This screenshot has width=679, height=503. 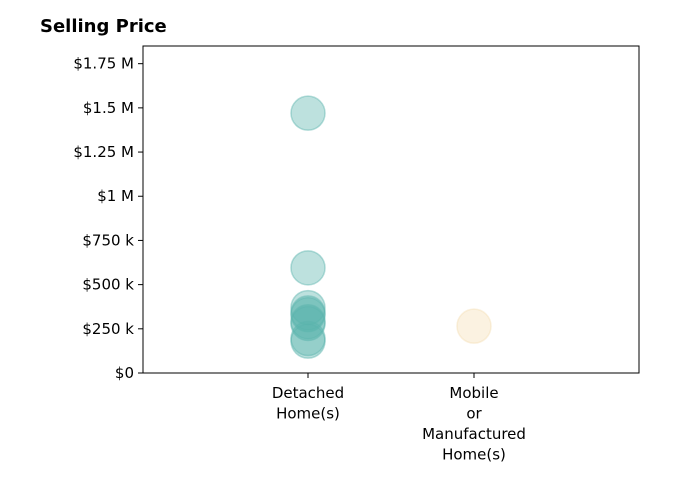 What do you see at coordinates (108, 108) in the screenshot?
I see `y-tick-label: $1.5 M` at bounding box center [108, 108].